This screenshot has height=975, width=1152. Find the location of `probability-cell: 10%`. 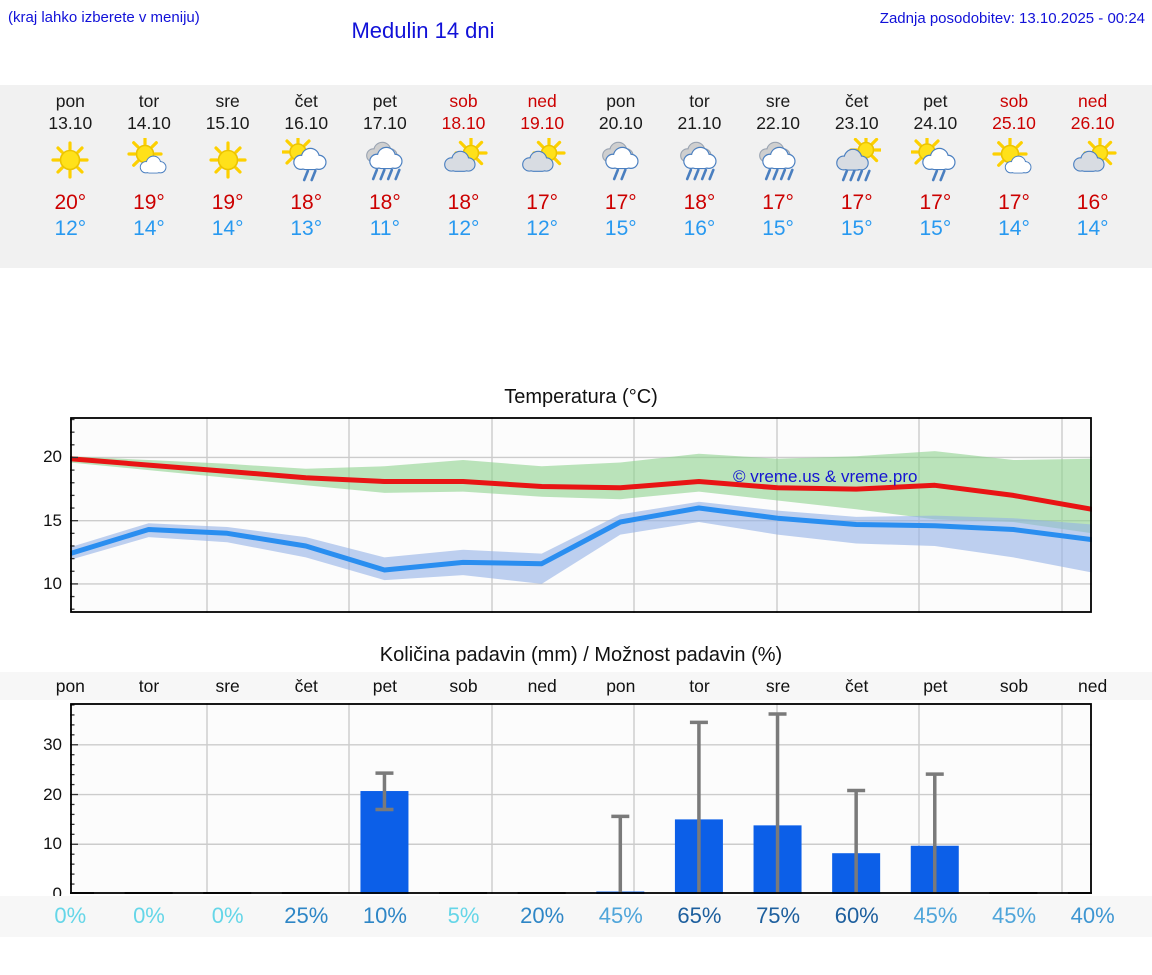

probability-cell: 10% is located at coordinates (385, 916).